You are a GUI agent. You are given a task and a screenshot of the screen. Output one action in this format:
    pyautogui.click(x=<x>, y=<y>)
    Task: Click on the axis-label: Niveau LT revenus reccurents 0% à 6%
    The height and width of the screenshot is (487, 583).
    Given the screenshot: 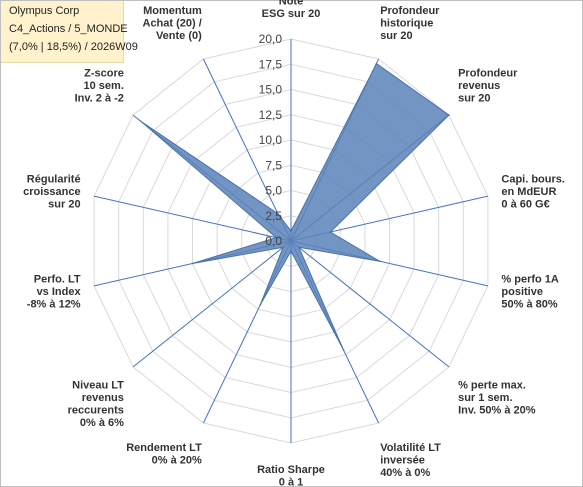 What is the action you would take?
    pyautogui.click(x=96, y=405)
    